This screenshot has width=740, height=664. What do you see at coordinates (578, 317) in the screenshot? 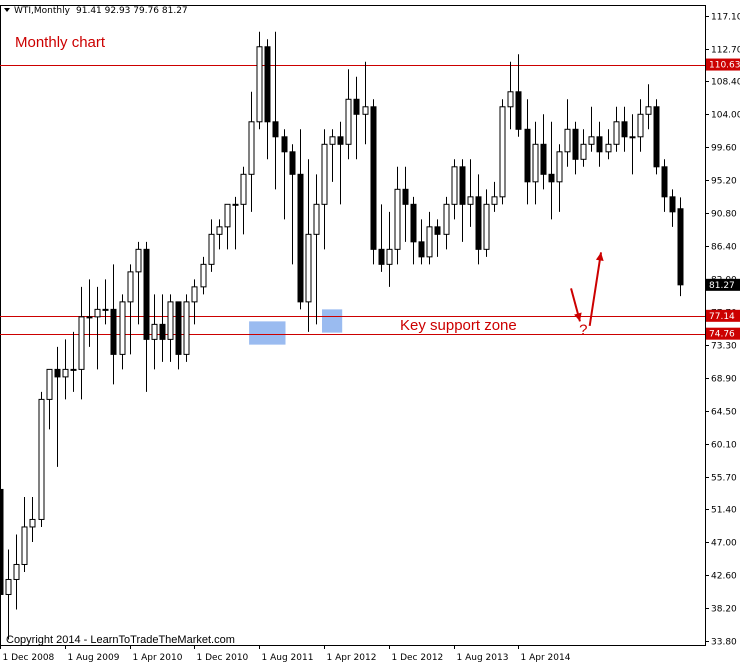
I see `arrow-head-icon` at bounding box center [578, 317].